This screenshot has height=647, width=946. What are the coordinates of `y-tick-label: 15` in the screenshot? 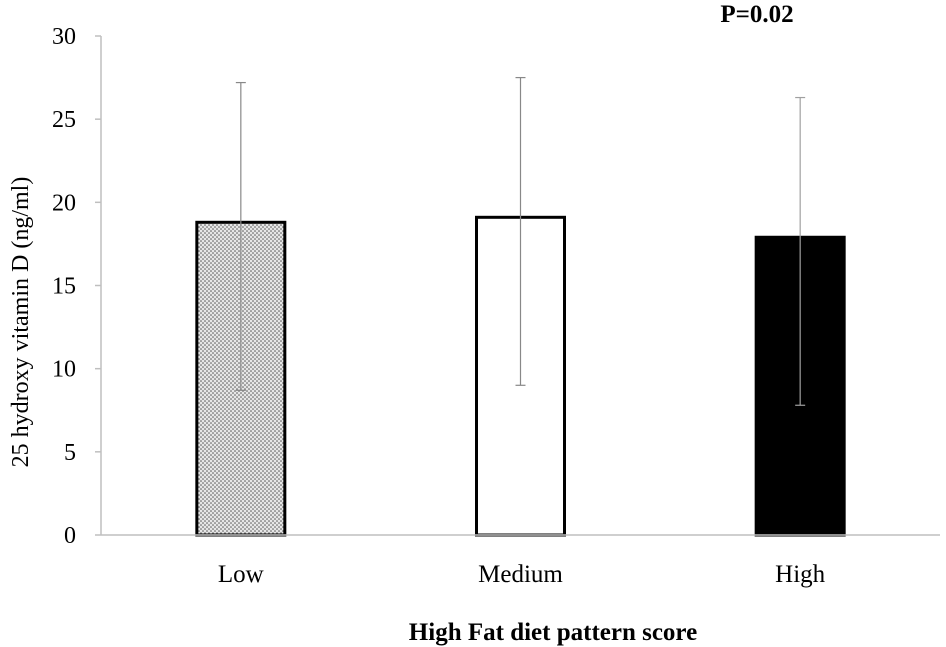 It's located at (64, 287).